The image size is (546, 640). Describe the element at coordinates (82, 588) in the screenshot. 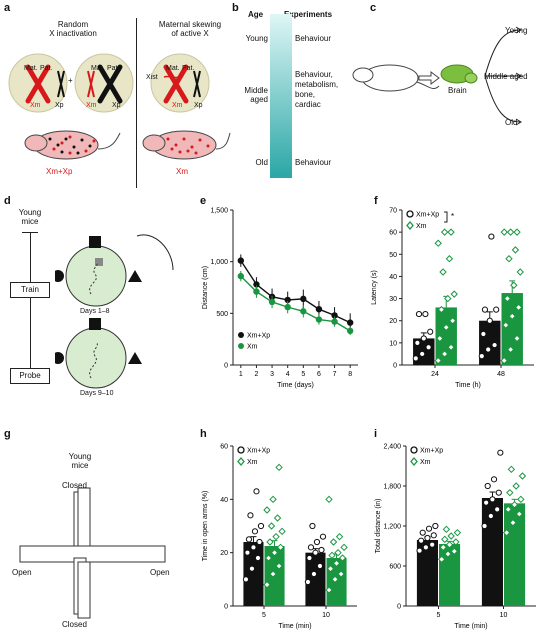

I see `maze-closed-arm-bottom` at that location.